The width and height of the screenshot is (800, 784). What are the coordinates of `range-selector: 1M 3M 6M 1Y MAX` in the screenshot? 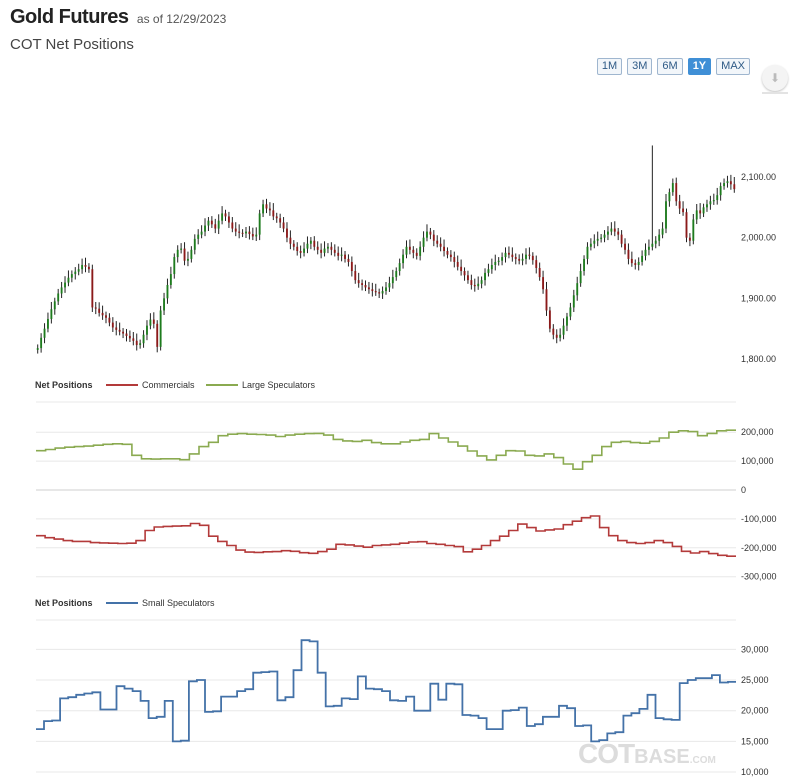 It's located at (673, 66).